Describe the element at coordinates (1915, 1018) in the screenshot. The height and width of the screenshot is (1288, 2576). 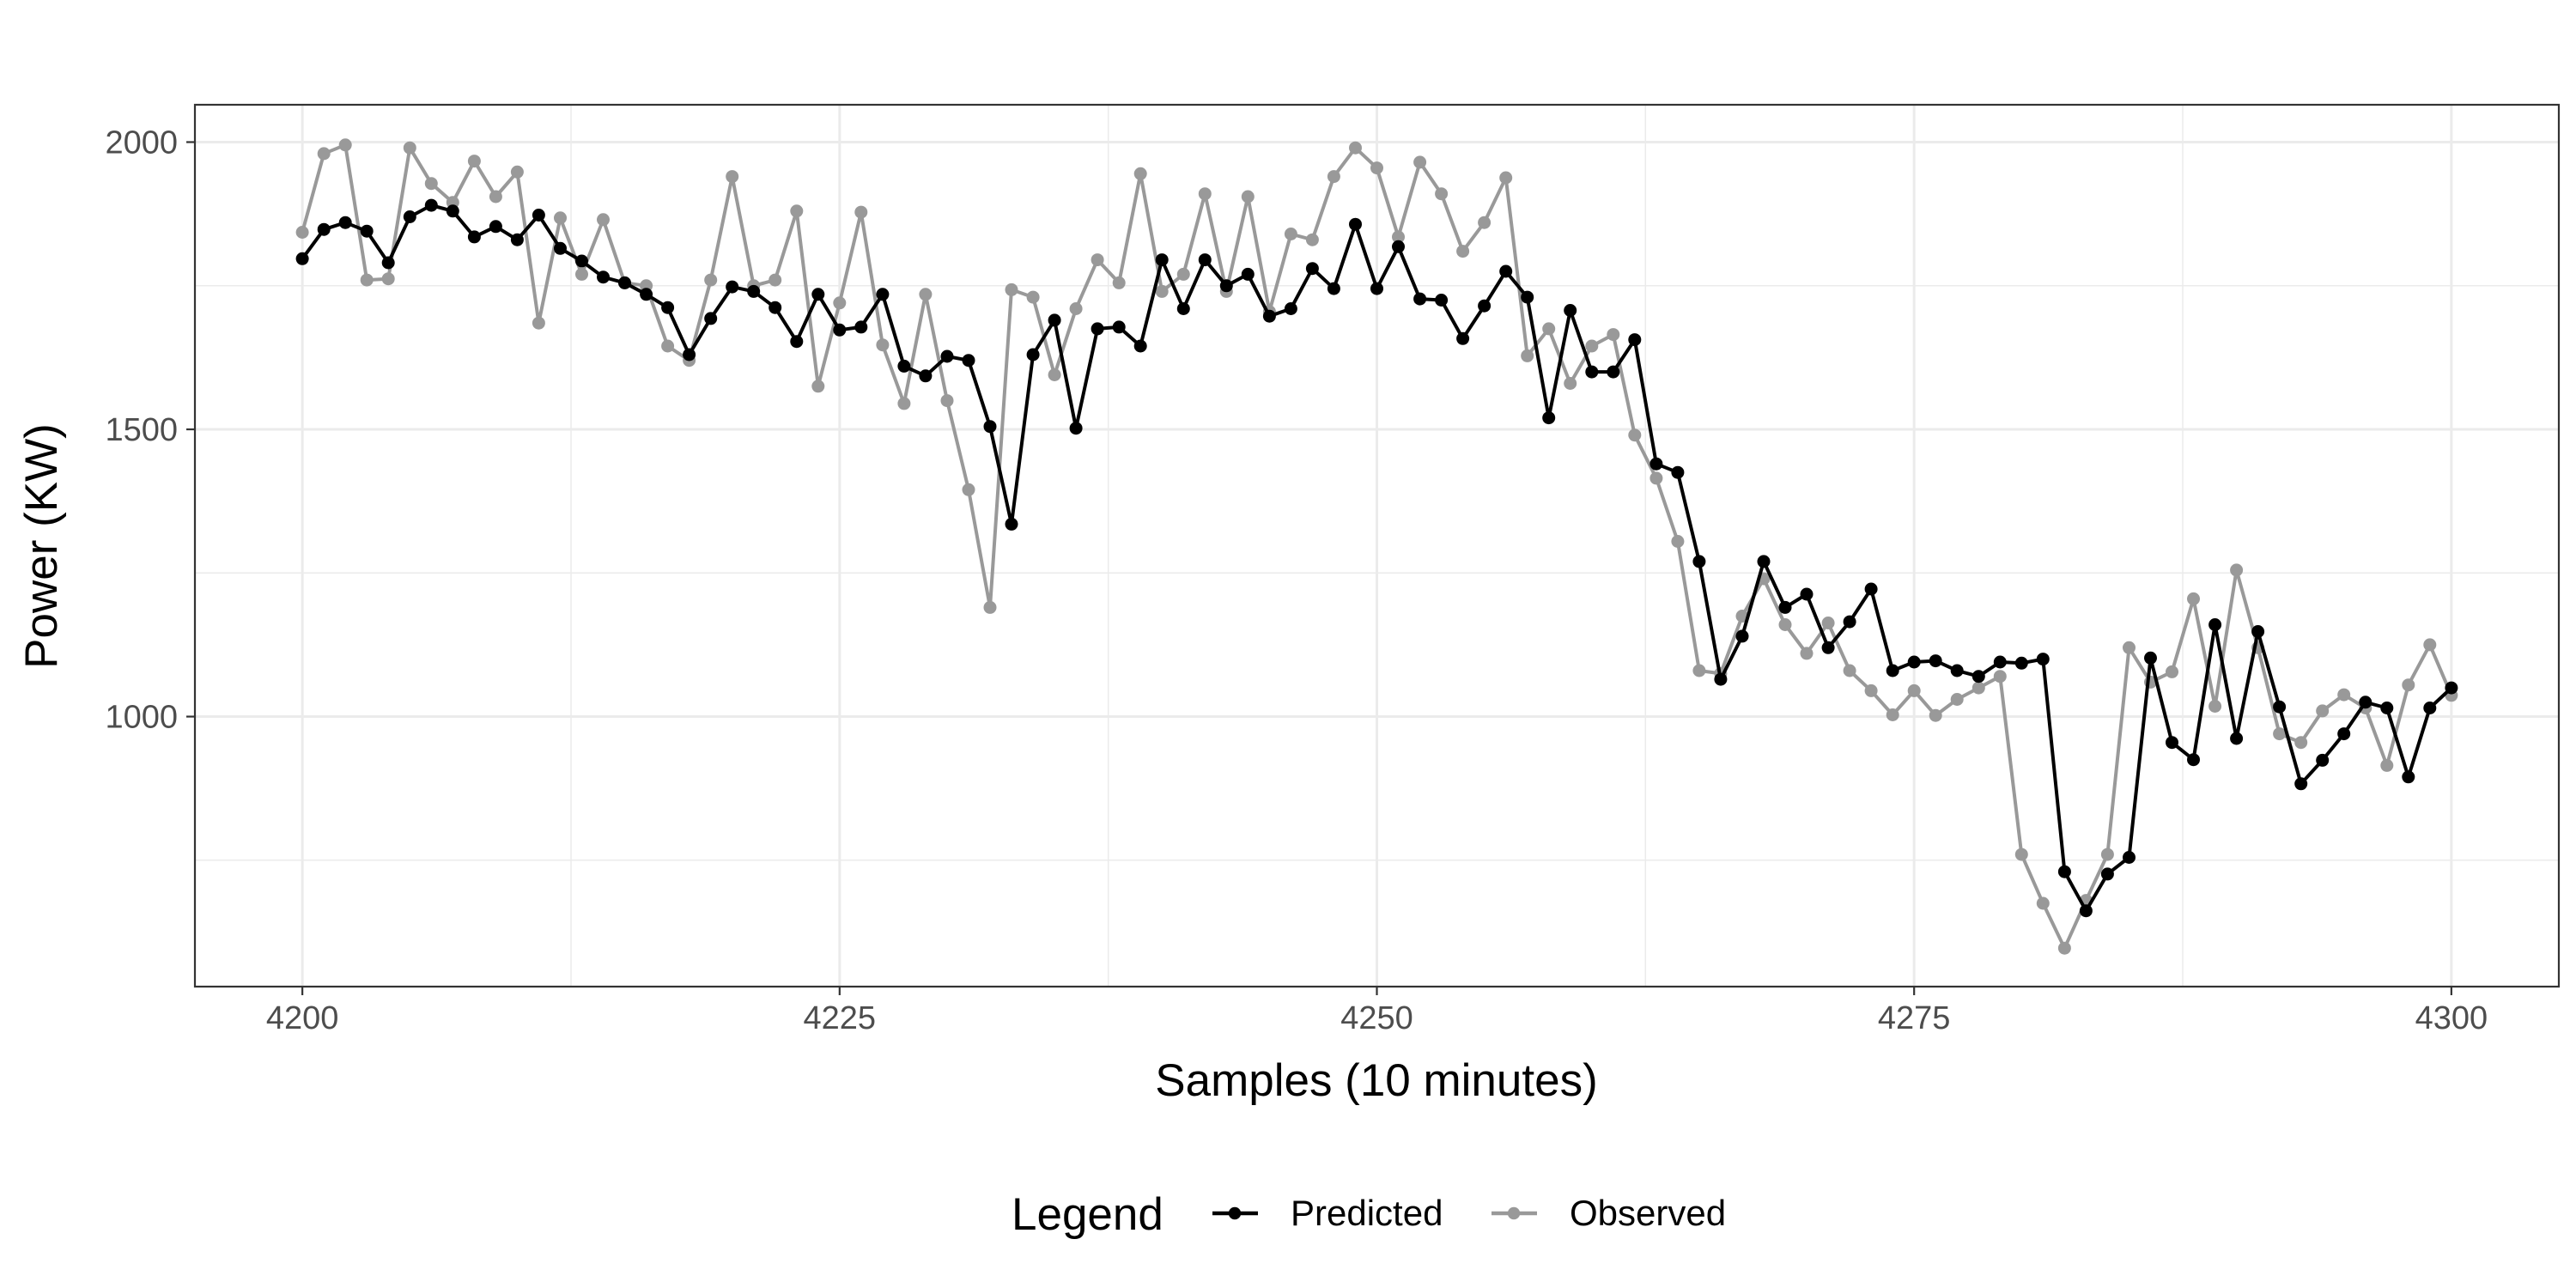
I see `x-tick-label: 4275` at that location.